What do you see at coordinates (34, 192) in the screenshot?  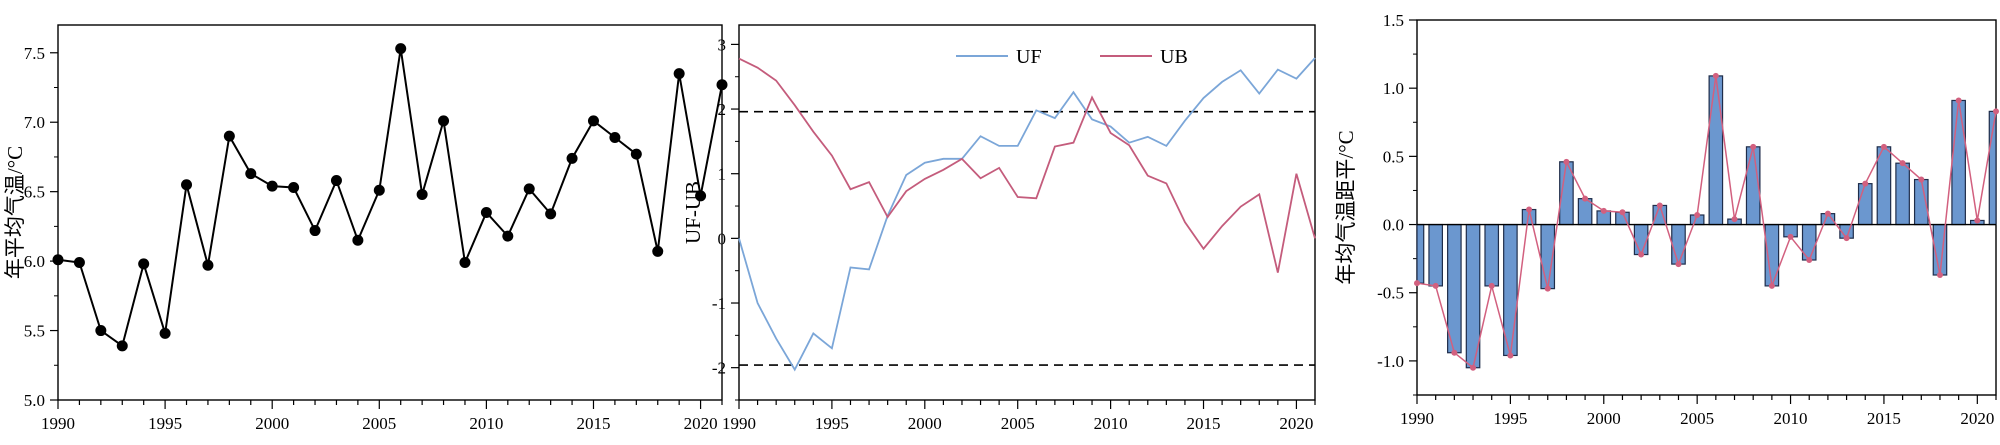 I see `y-tick-label: 6.5` at bounding box center [34, 192].